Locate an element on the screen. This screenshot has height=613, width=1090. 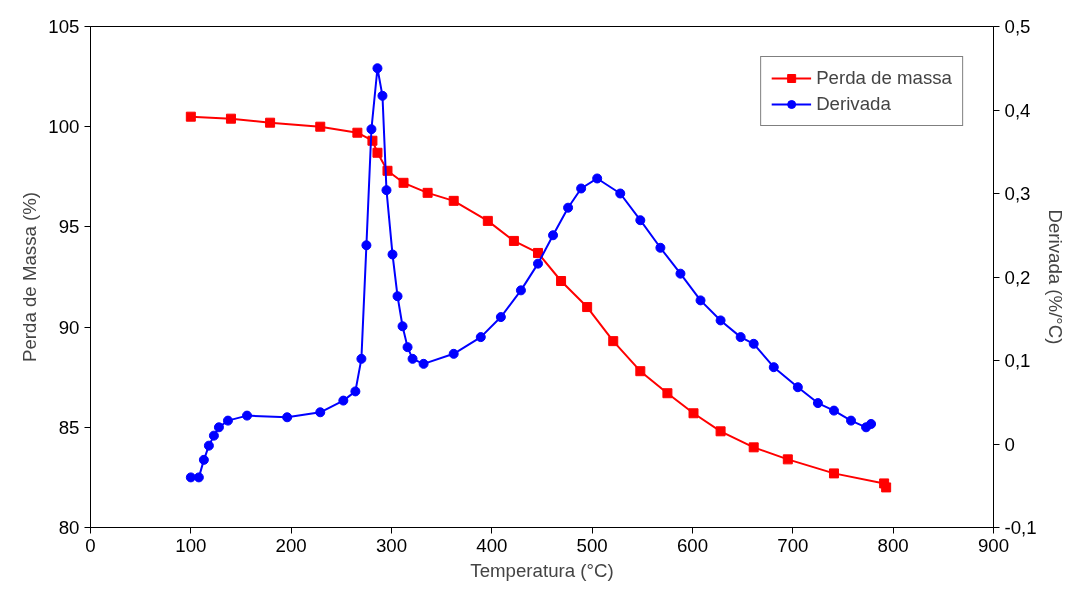
y2-tick-label: 0 is located at coordinates (1009, 444).